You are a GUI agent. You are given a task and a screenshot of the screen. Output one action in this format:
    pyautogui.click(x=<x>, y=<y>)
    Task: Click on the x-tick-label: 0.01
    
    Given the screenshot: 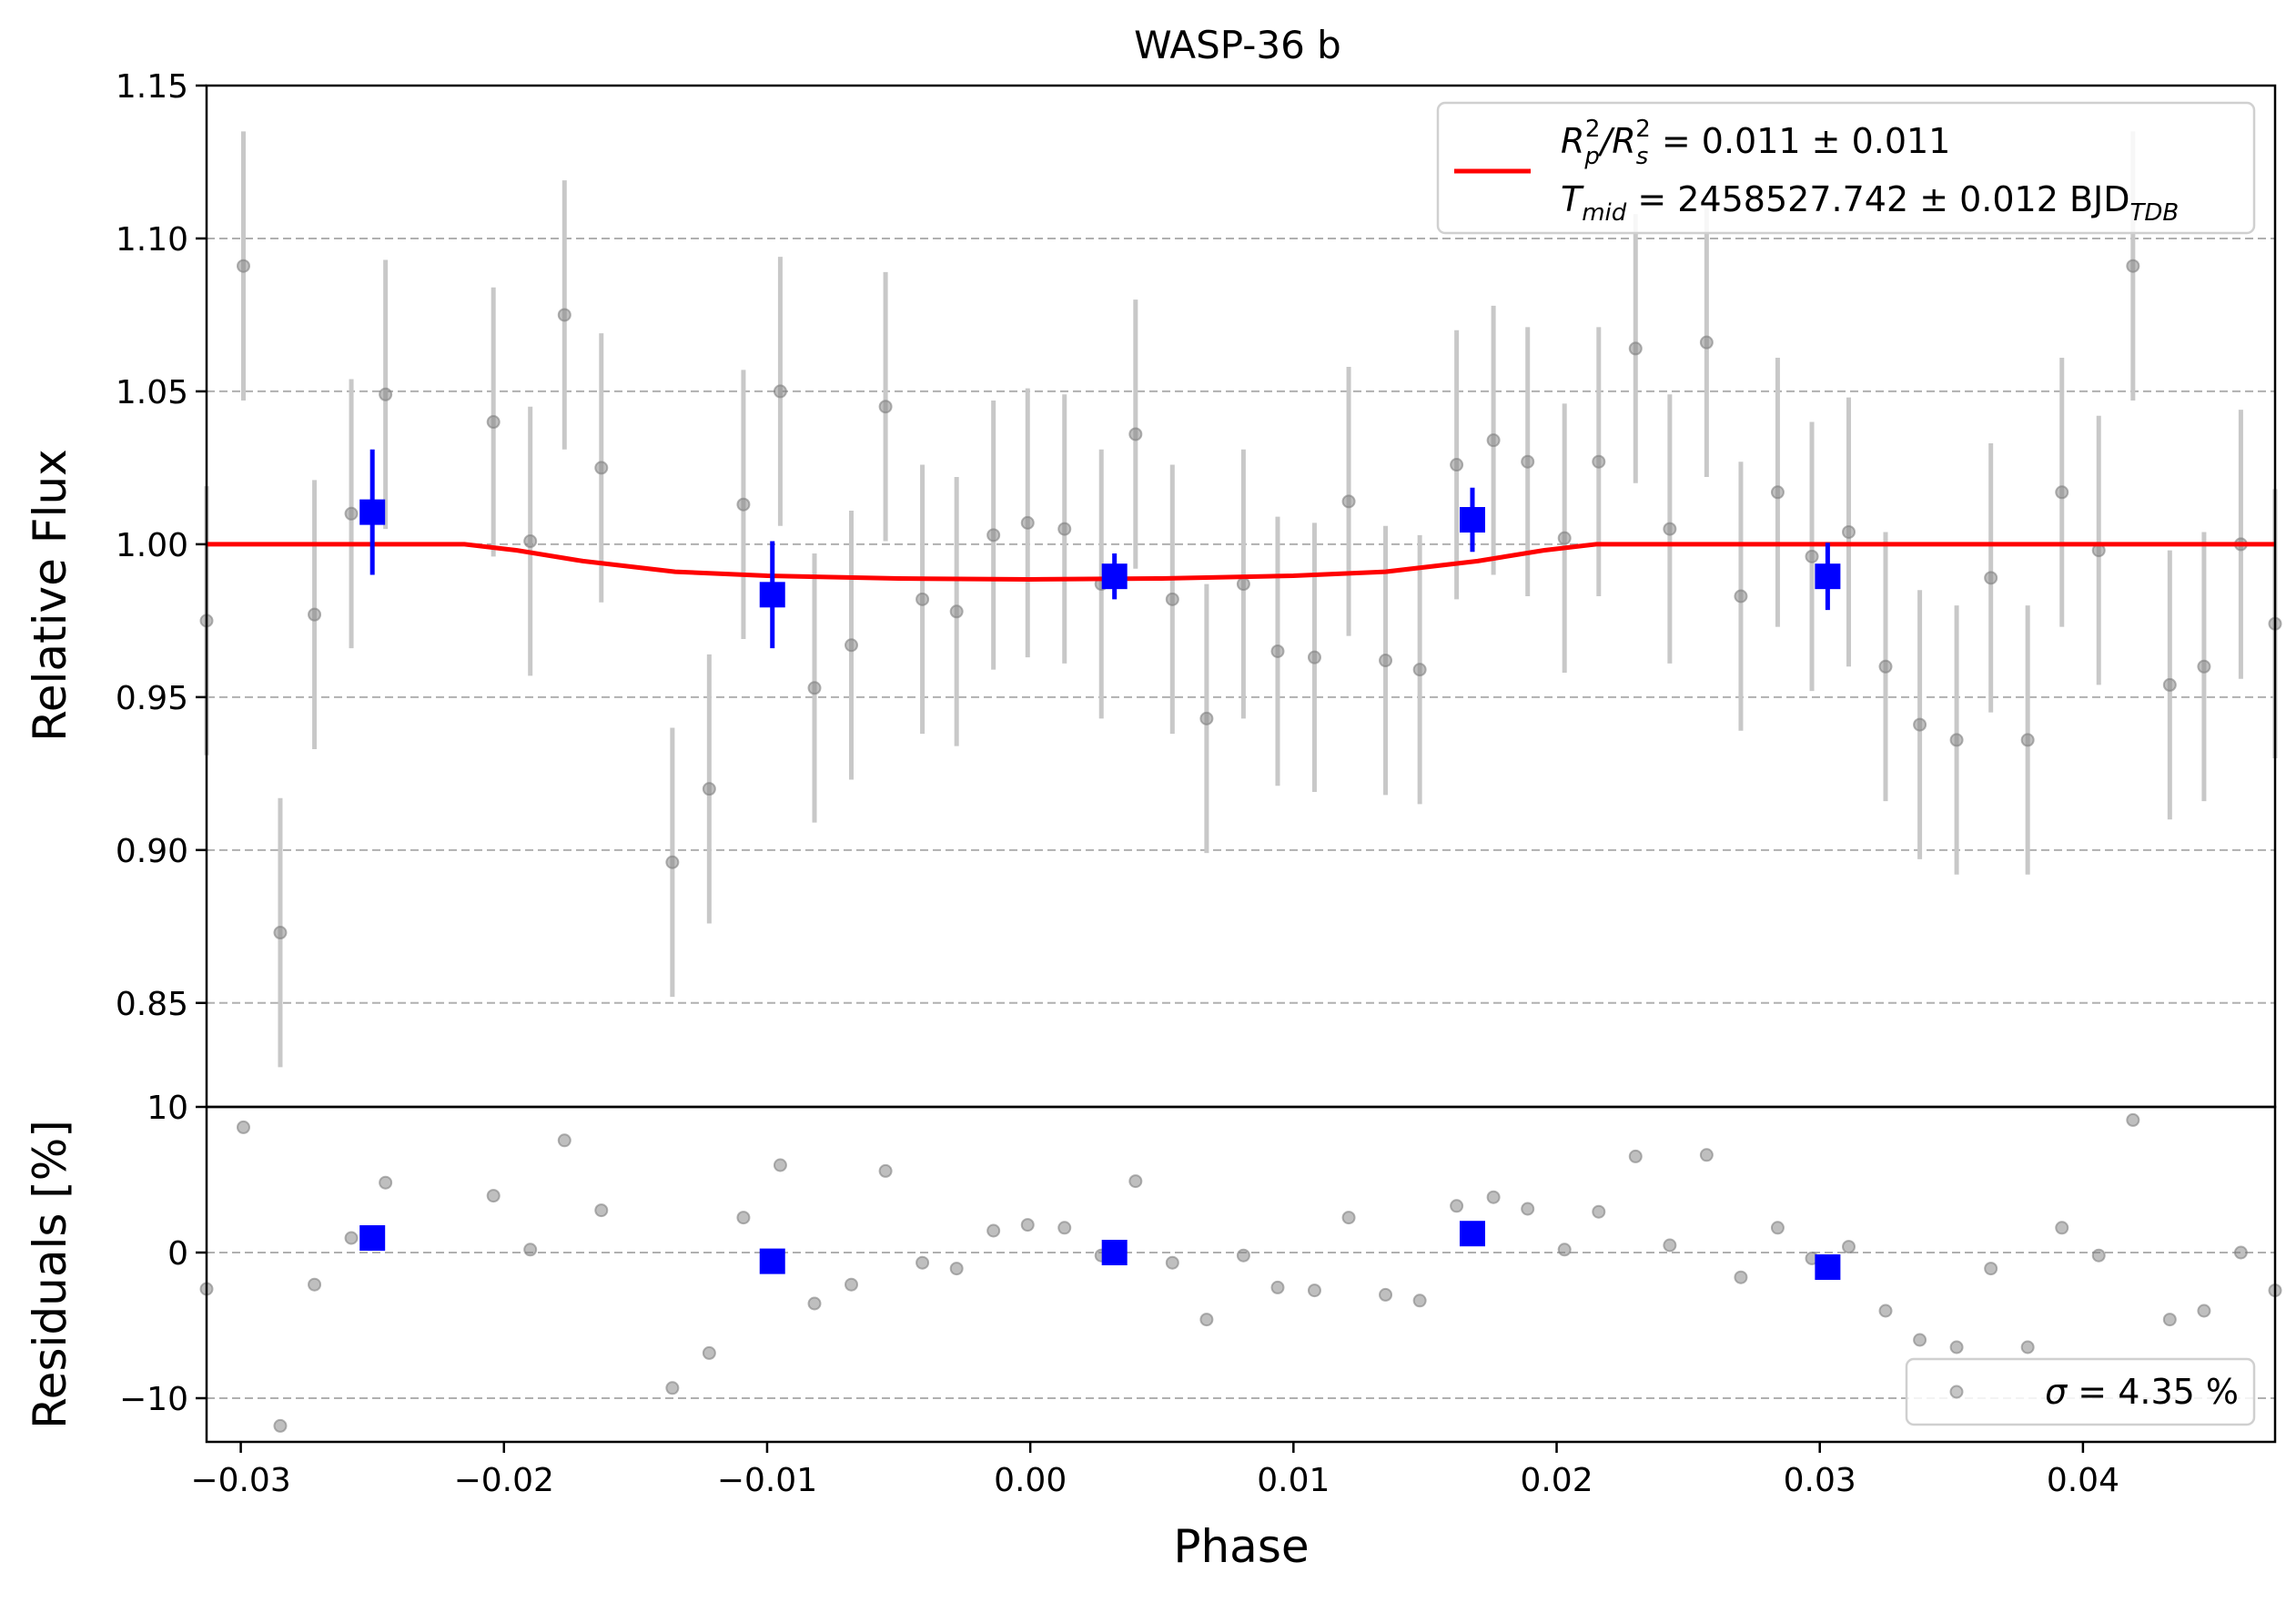 What is the action you would take?
    pyautogui.click(x=1294, y=1480)
    